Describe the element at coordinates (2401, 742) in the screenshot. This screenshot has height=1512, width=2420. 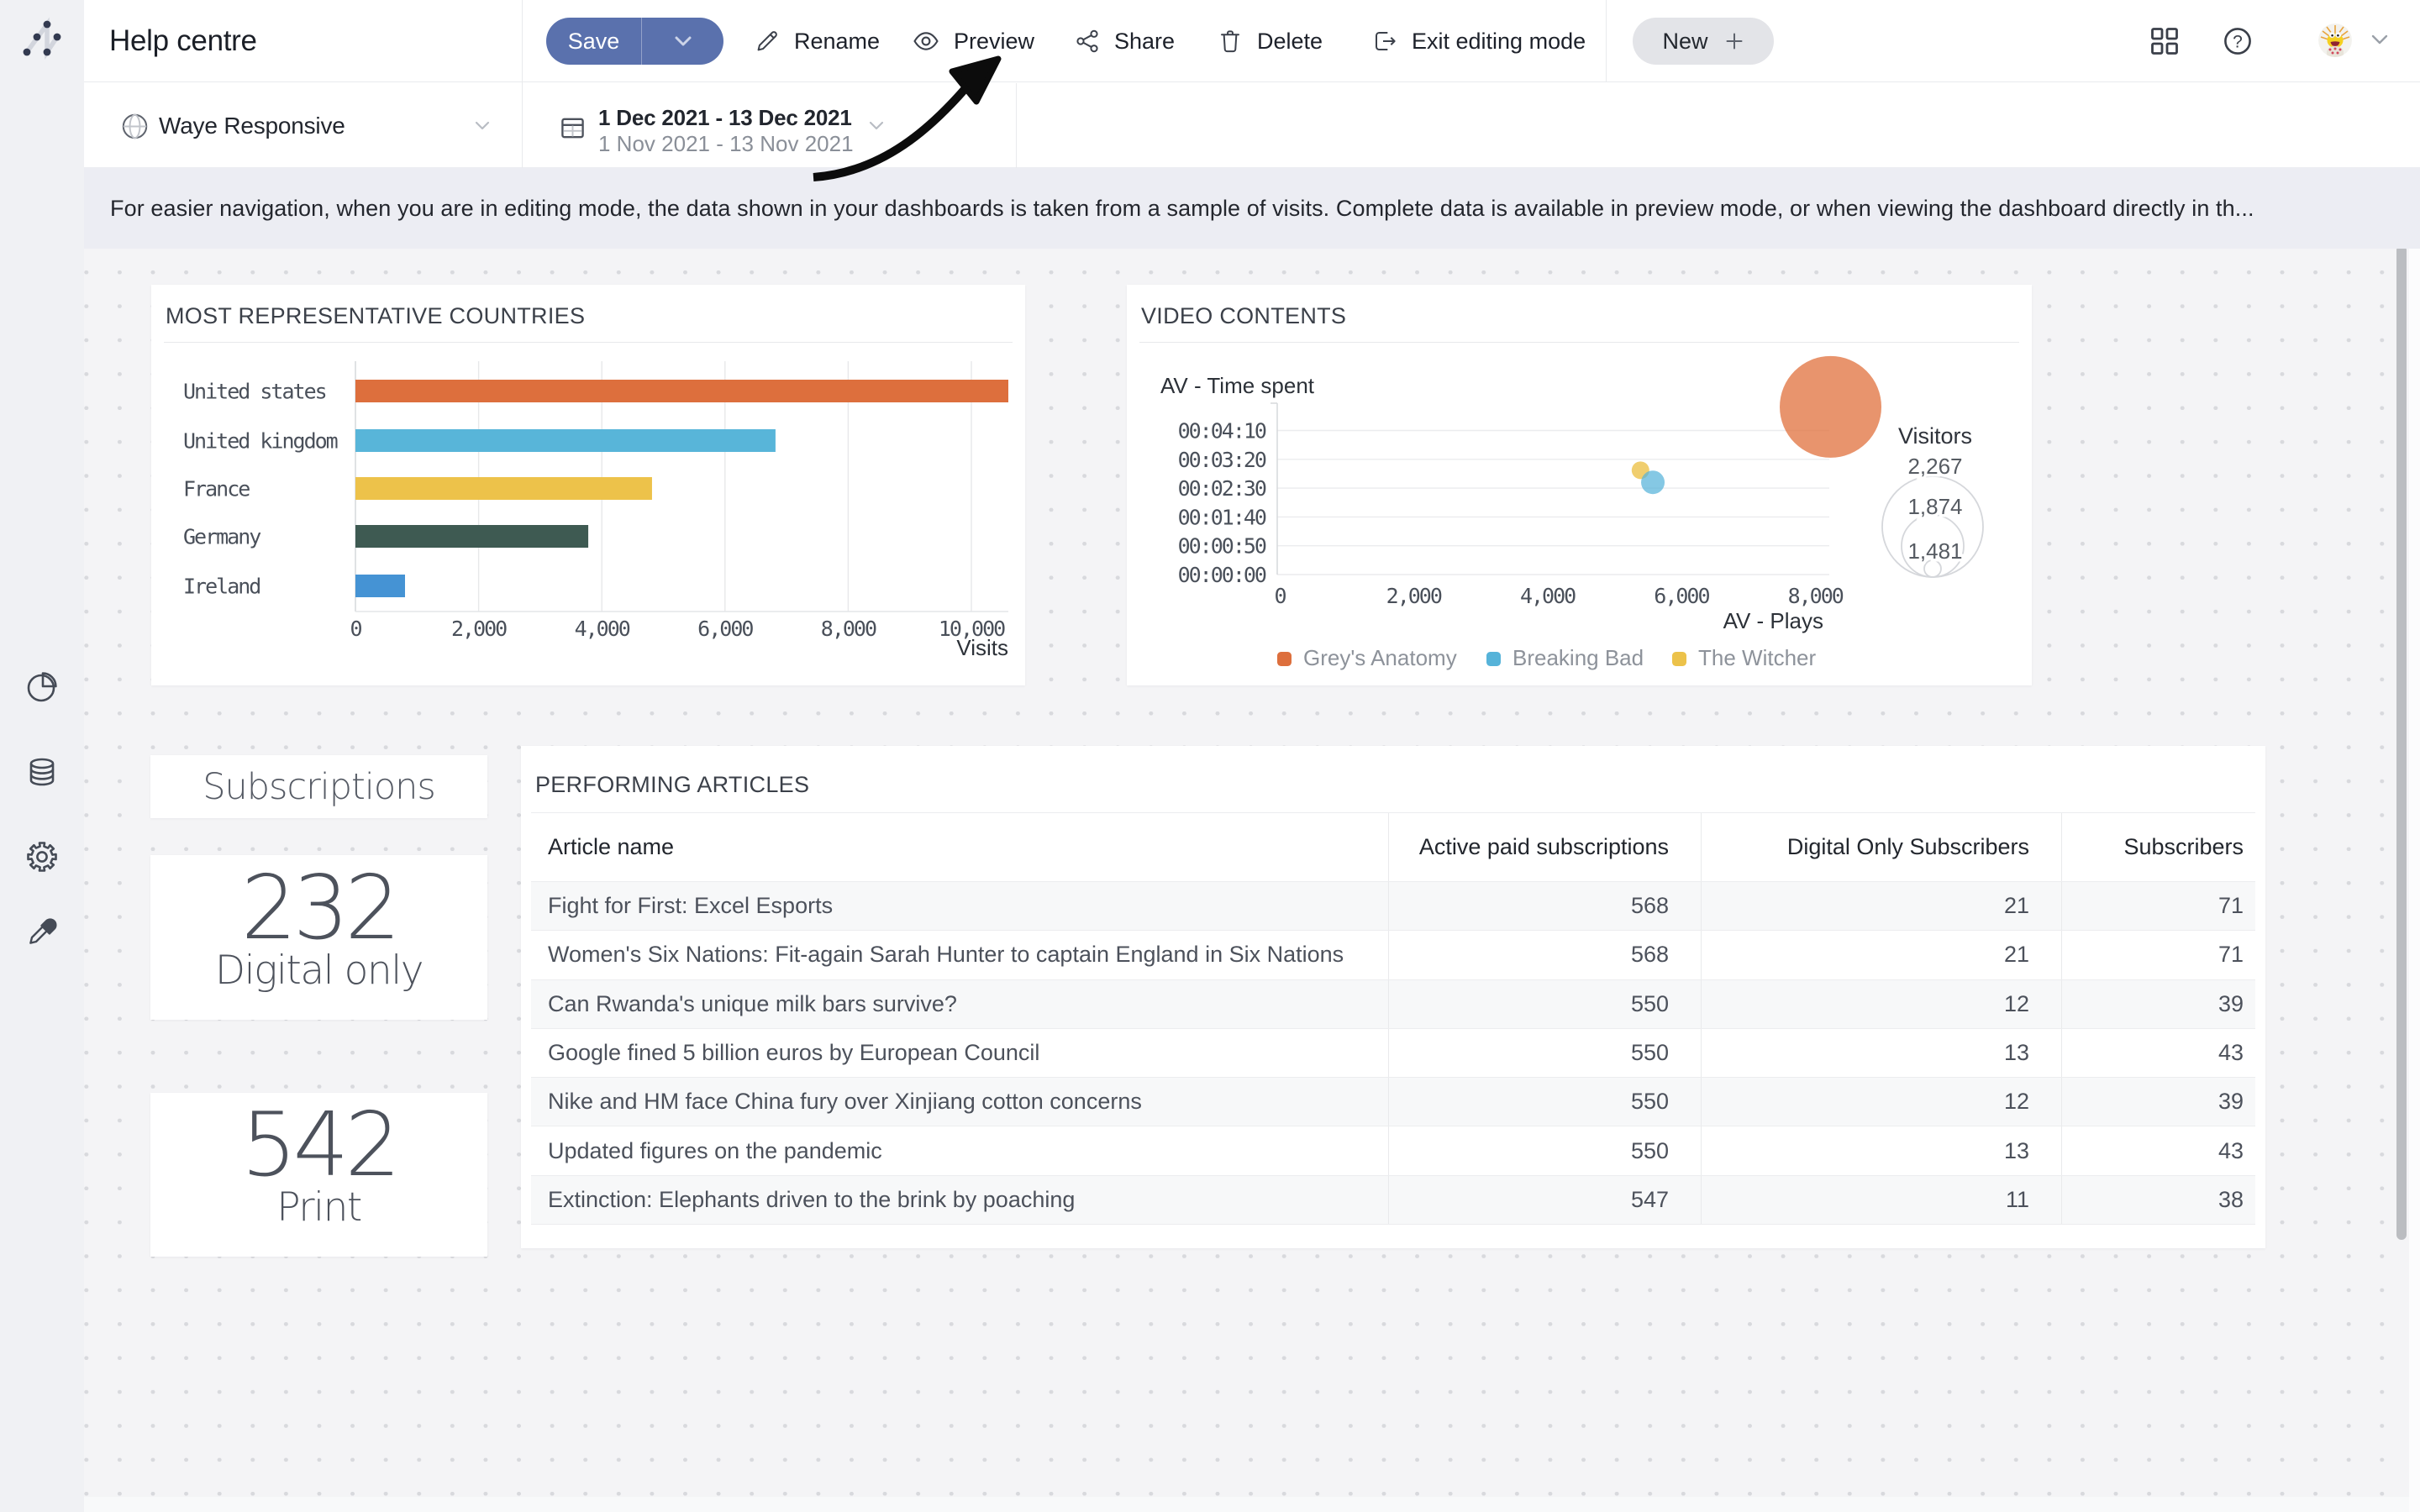
I see `scrollbar-thumb` at that location.